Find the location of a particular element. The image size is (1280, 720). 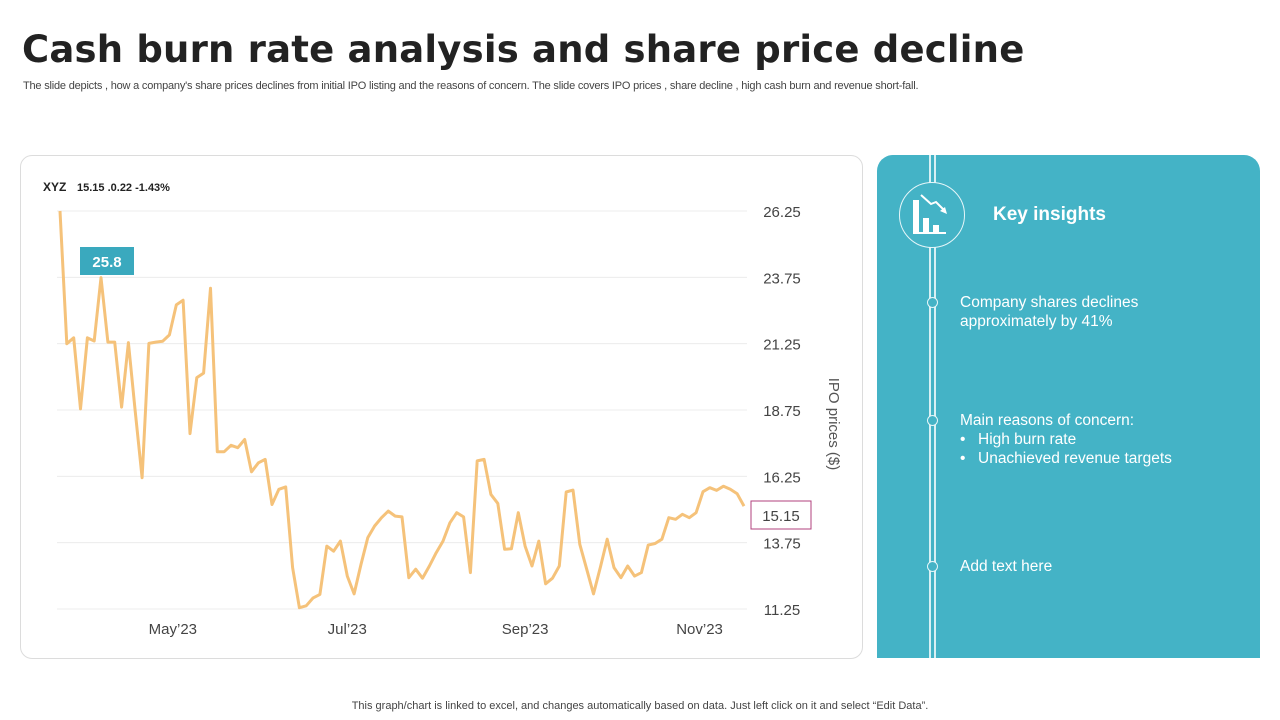

x-tick-label: May’23 is located at coordinates (173, 629).